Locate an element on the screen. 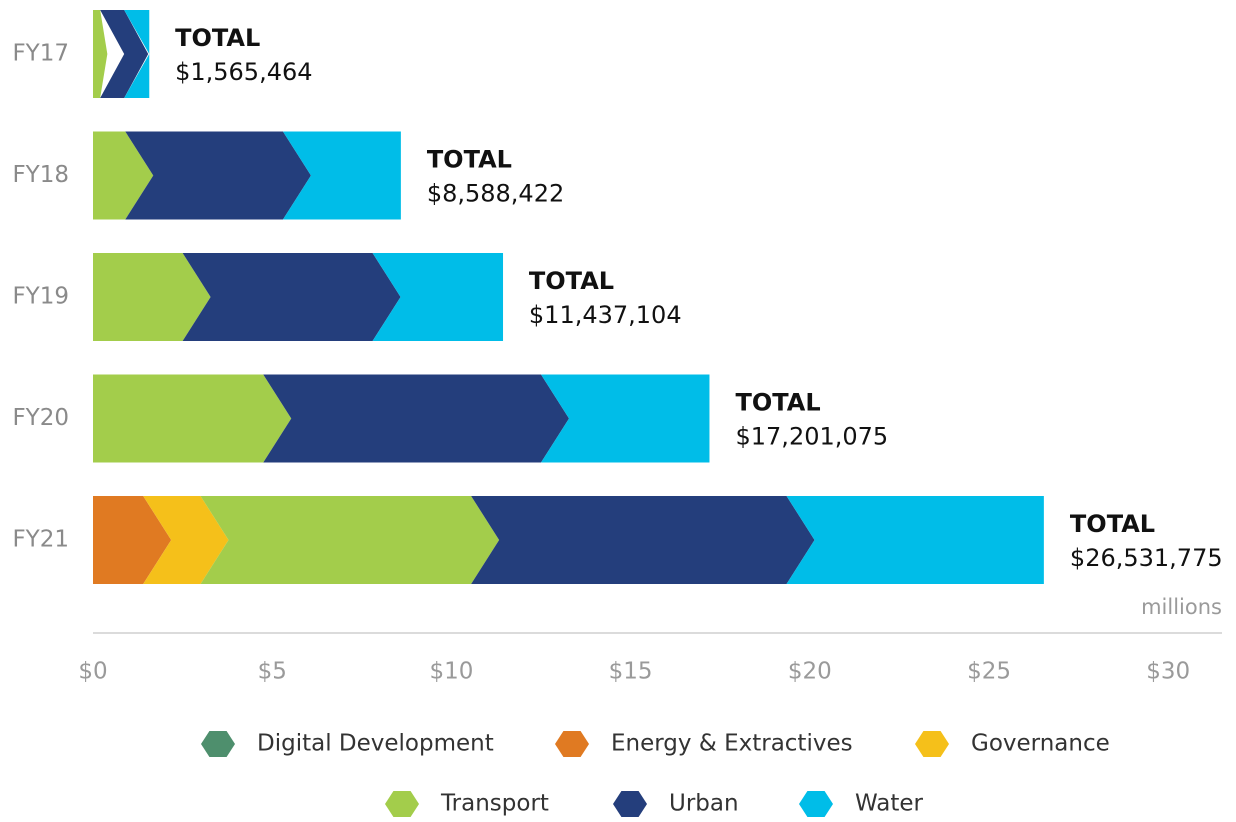 The height and width of the screenshot is (822, 1236). x-tick-label: $15 is located at coordinates (631, 672).